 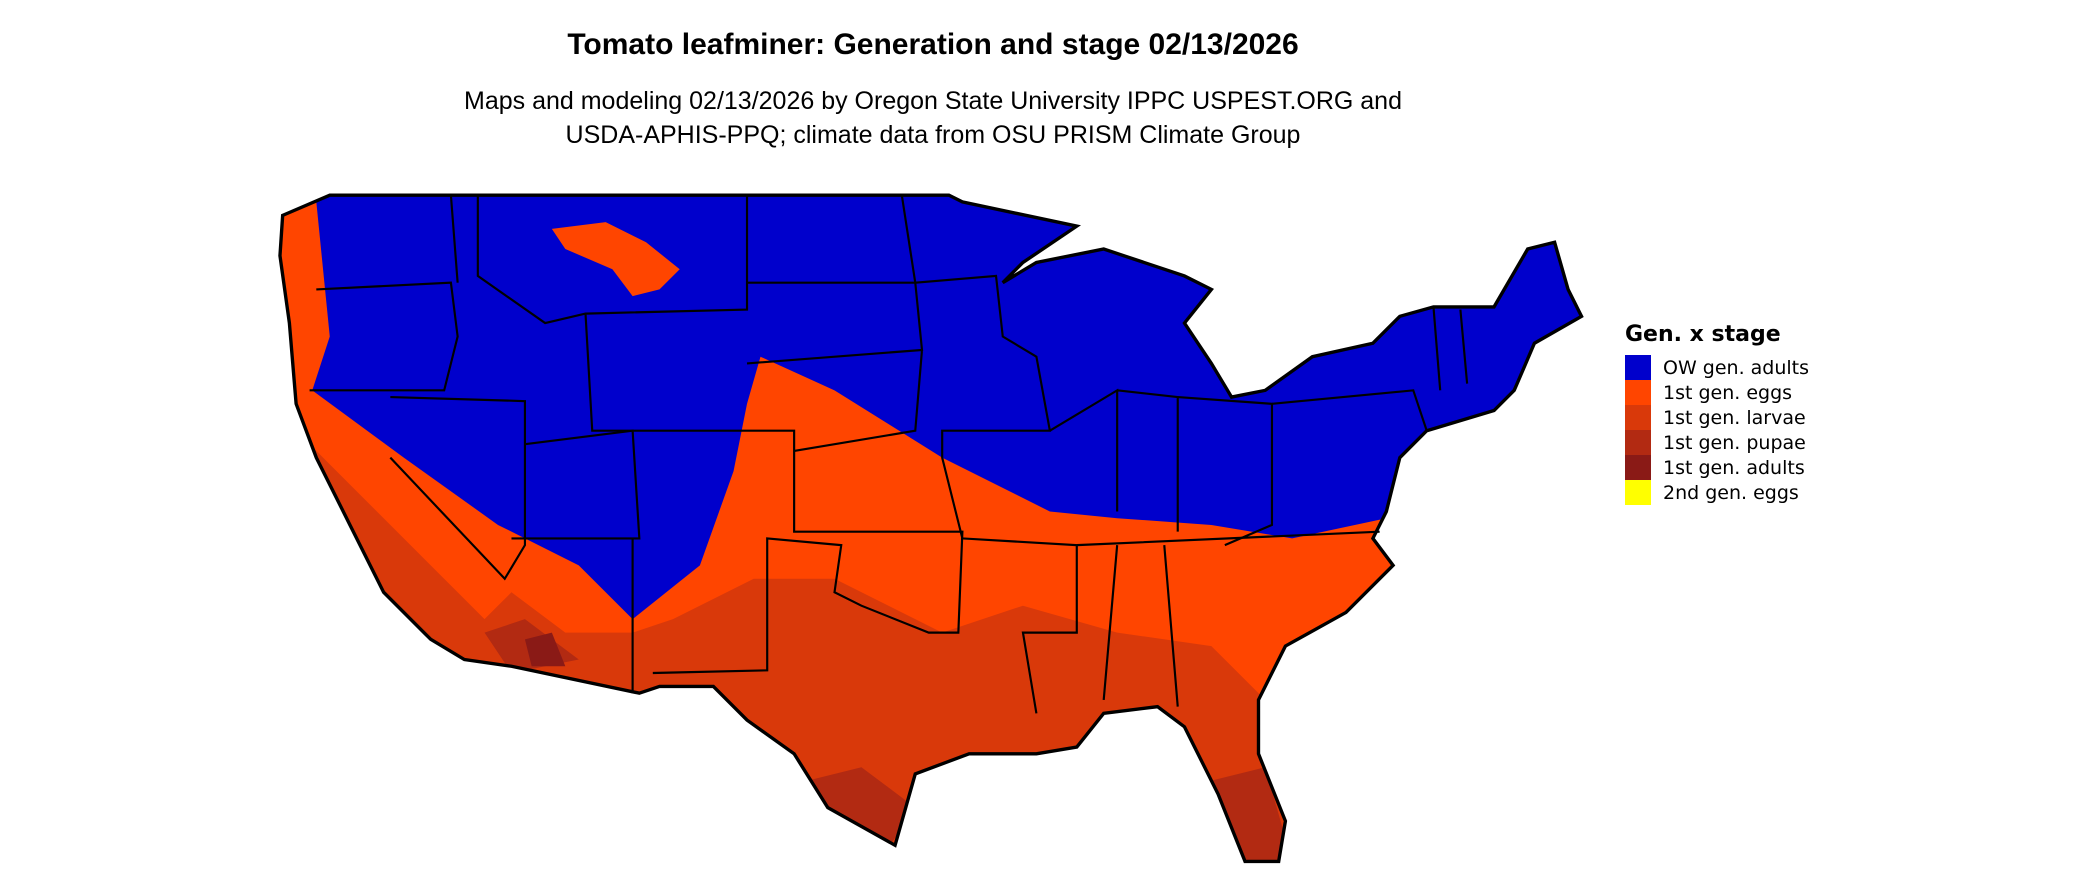 I want to click on legend-label: OW gen. adults, so click(x=1736, y=367).